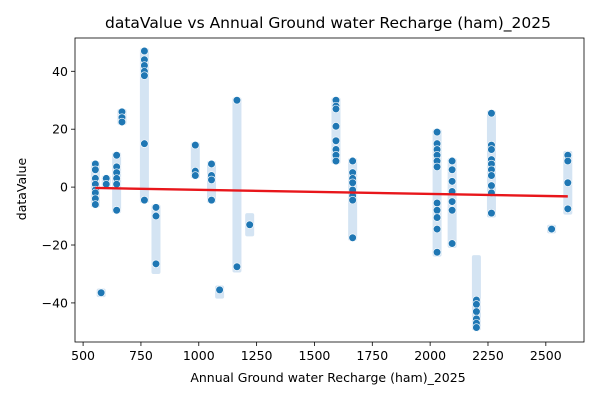 The height and width of the screenshot is (400, 600). What do you see at coordinates (55, 245) in the screenshot?
I see `y-tick-label: −20` at bounding box center [55, 245].